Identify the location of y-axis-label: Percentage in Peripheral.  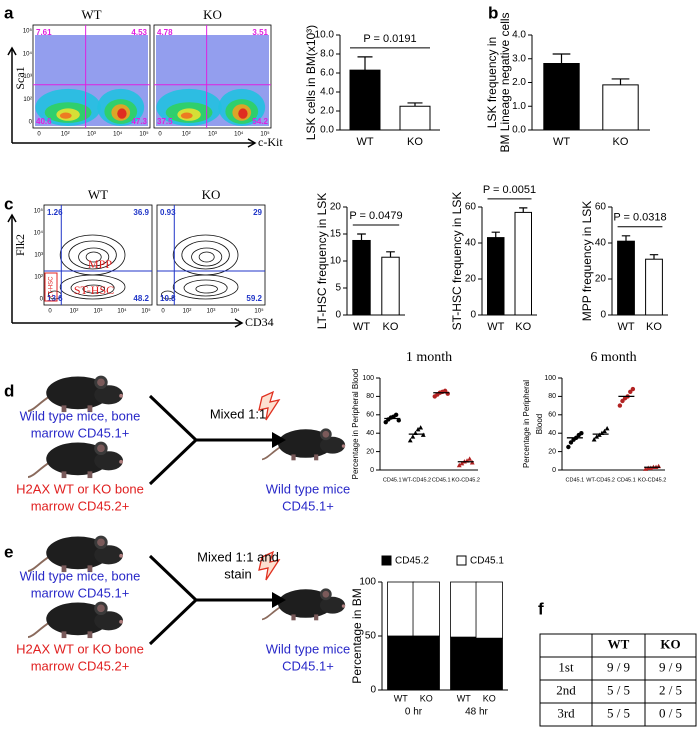
(526, 424).